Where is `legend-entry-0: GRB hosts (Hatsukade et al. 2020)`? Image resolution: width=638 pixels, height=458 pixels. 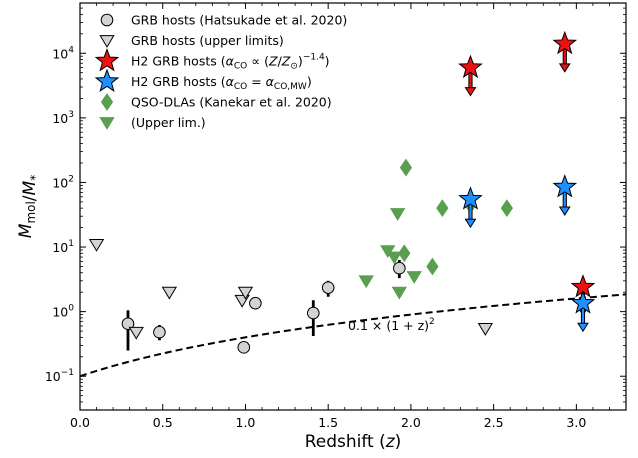 legend-entry-0: GRB hosts (Hatsukade et al. 2020) is located at coordinates (223, 20).